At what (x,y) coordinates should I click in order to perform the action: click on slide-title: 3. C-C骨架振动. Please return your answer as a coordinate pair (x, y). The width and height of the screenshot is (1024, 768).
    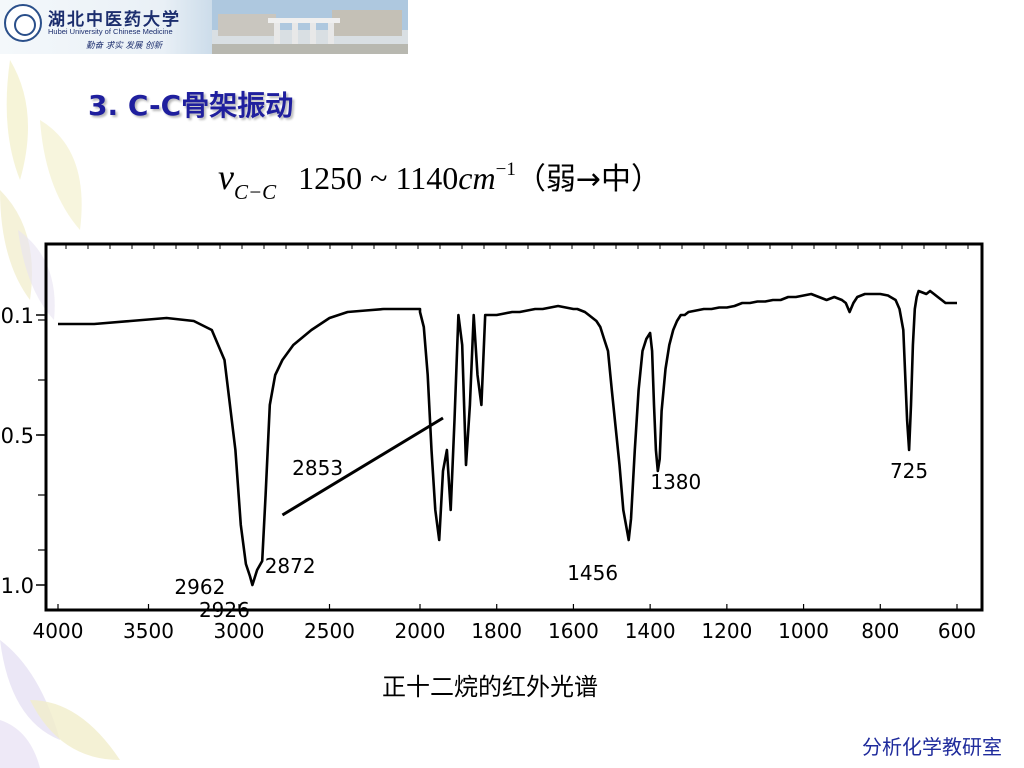
    Looking at the image, I should click on (191, 105).